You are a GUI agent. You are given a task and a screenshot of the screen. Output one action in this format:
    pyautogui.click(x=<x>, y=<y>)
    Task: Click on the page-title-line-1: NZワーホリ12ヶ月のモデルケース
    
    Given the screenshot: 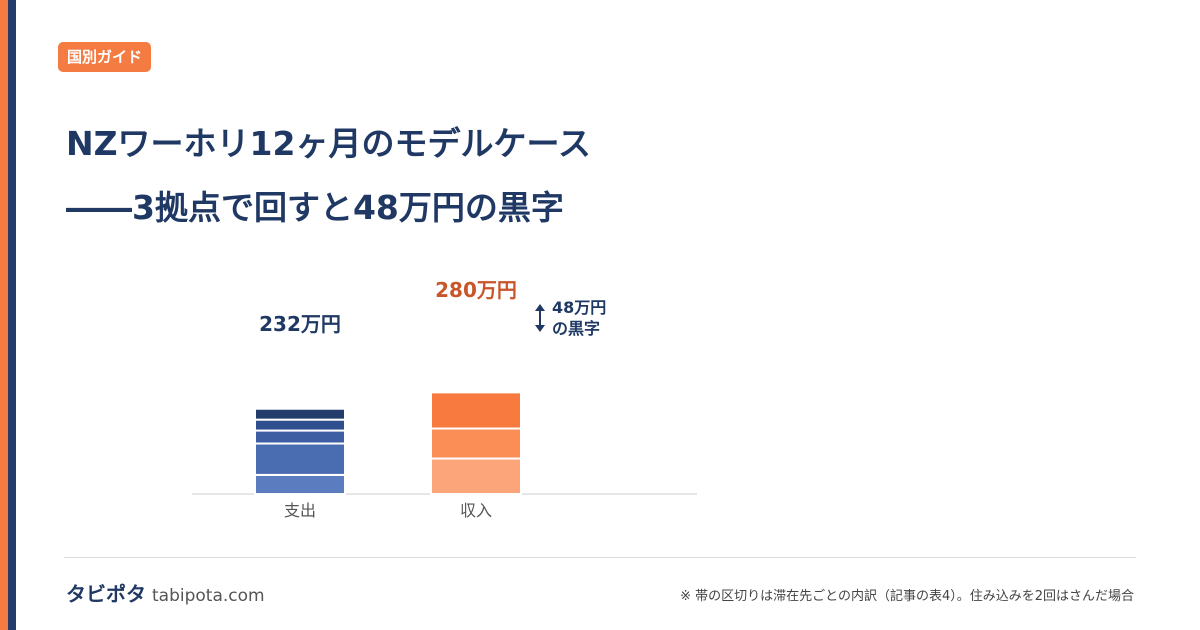 What is the action you would take?
    pyautogui.click(x=328, y=143)
    